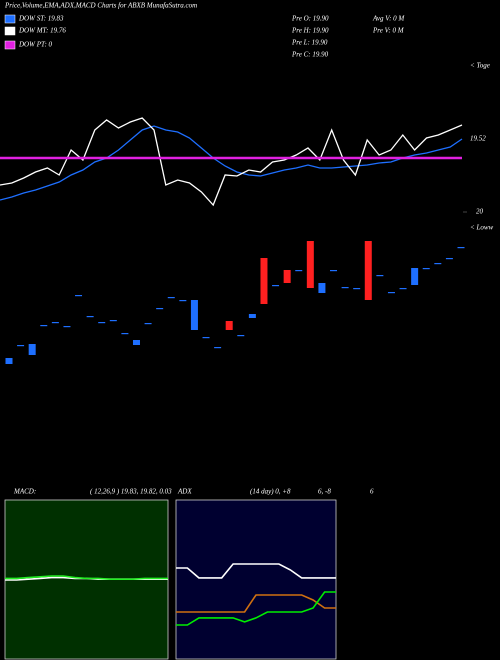 This screenshot has height=660, width=500. What do you see at coordinates (41, 19) in the screenshot?
I see `legend-label: DOW ST: 19.83` at bounding box center [41, 19].